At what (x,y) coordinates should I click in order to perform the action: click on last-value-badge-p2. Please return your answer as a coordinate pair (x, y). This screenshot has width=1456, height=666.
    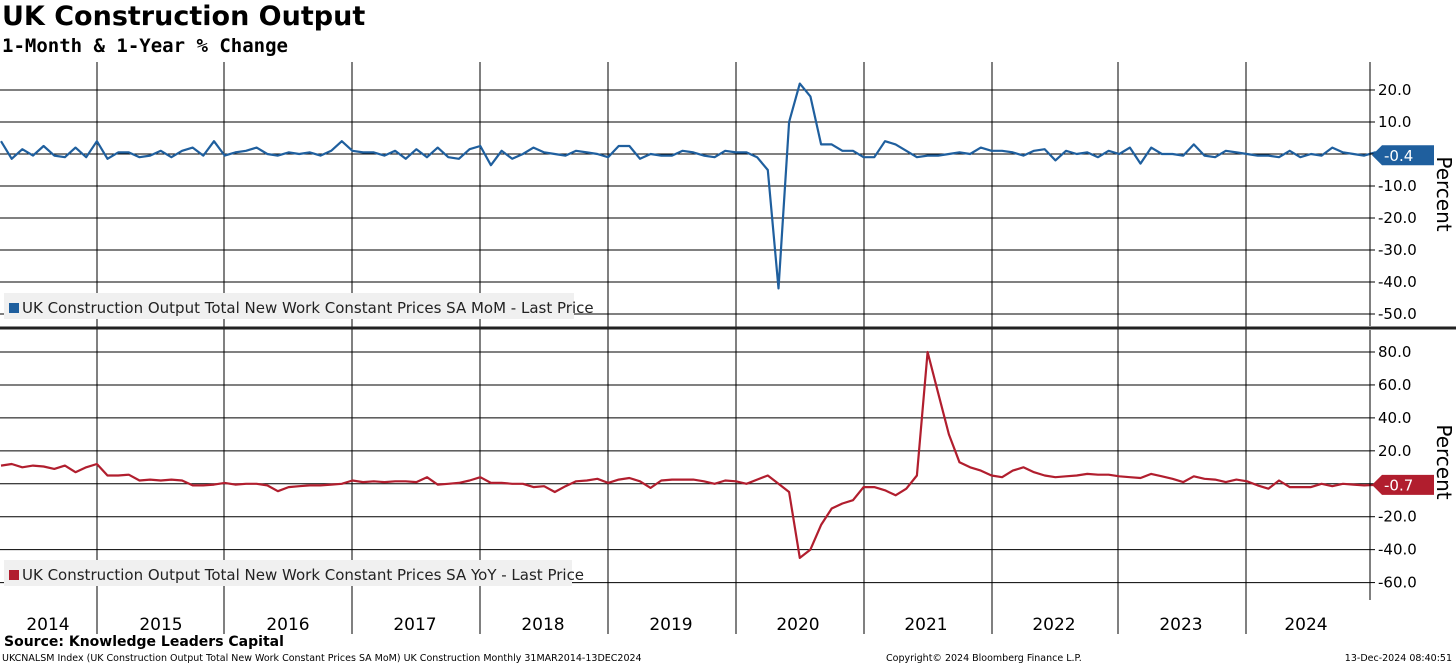
    Looking at the image, I should click on (1403, 484).